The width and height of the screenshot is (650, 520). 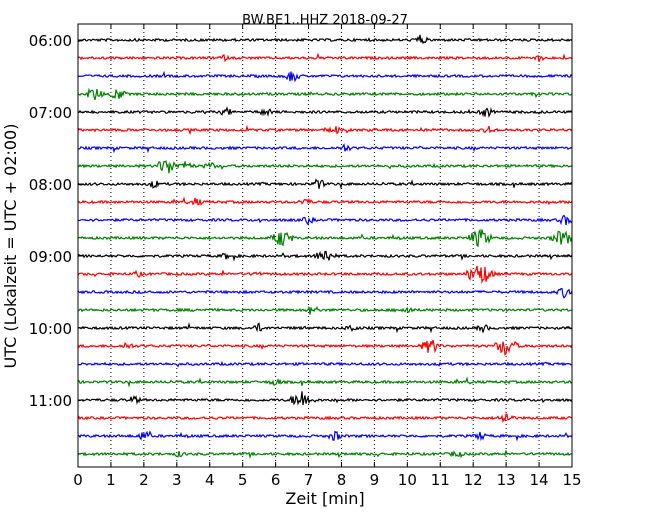 I want to click on x-tick-label: 9, so click(x=375, y=480).